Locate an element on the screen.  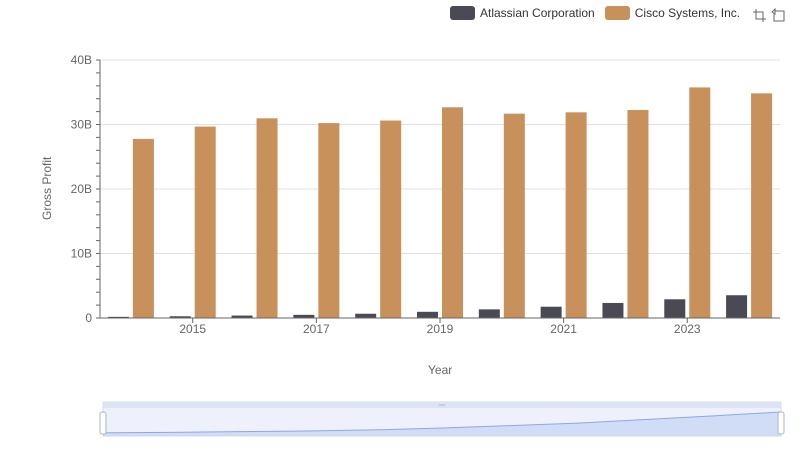
x-tick-label: 2017 is located at coordinates (316, 329).